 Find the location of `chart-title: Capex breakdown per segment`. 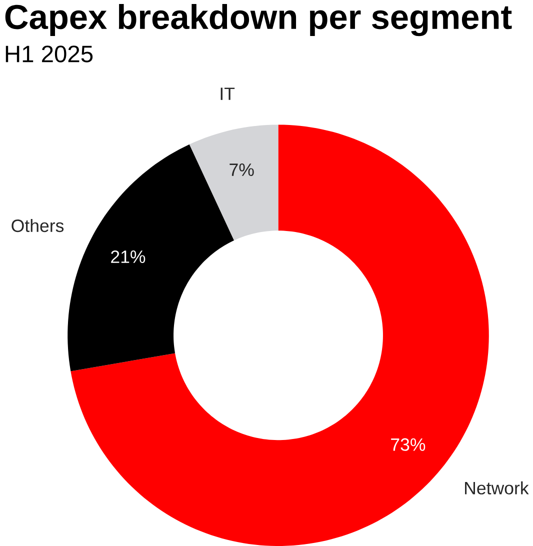

chart-title: Capex breakdown per segment is located at coordinates (258, 20).